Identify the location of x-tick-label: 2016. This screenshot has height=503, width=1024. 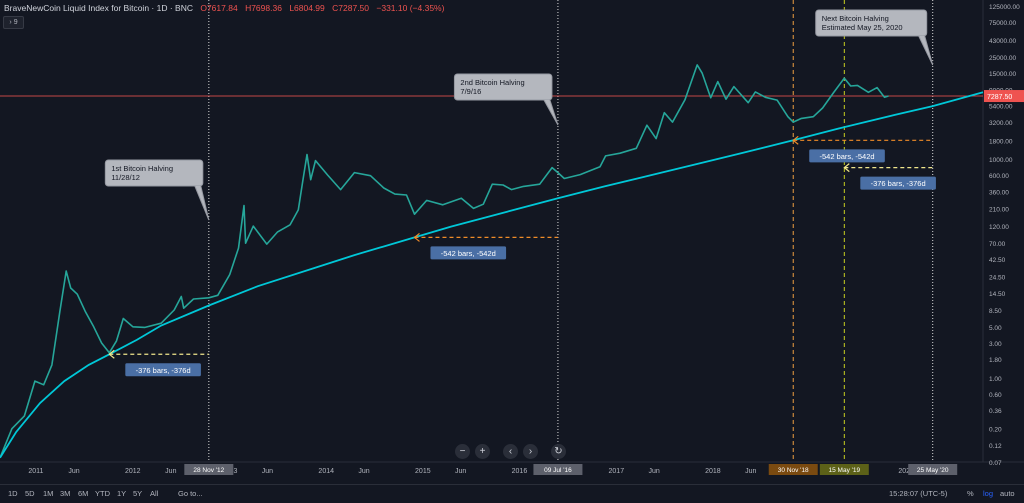
(520, 471).